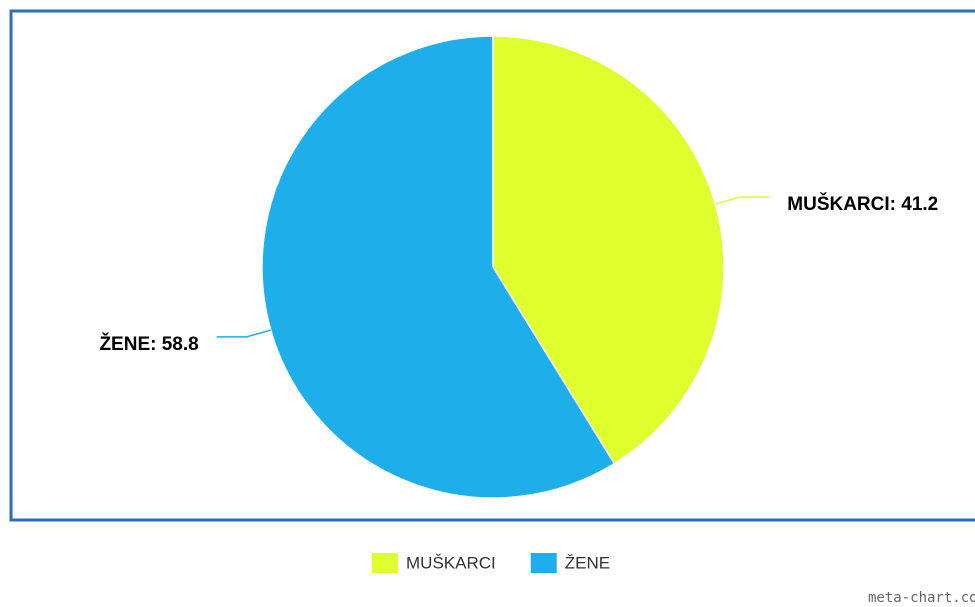  Describe the element at coordinates (587, 562) in the screenshot. I see `legend-text: ŽENE` at that location.